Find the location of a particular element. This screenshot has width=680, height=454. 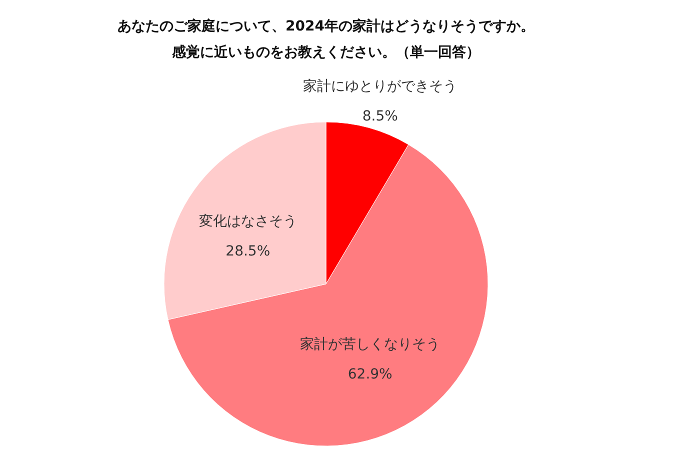

data-label: 28.5% is located at coordinates (248, 252).